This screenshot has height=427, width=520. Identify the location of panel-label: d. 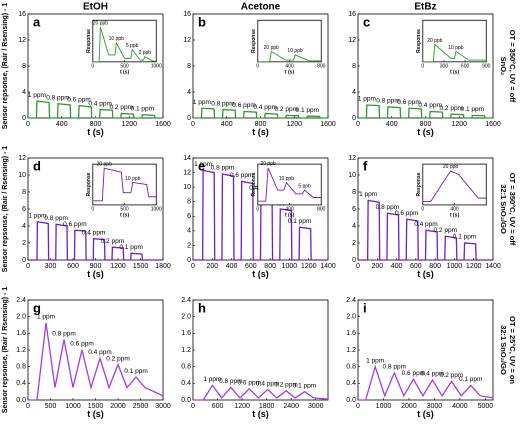
(37, 165).